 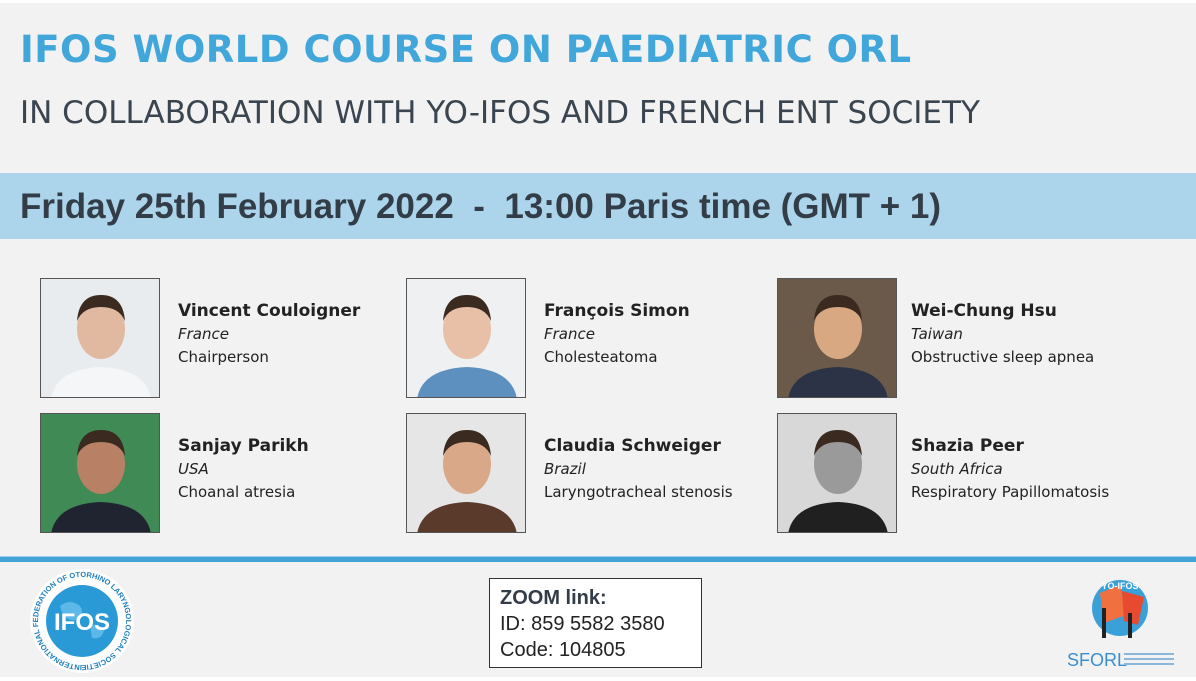 What do you see at coordinates (269, 334) in the screenshot?
I see `speaker-info: Vincent Couloigner France Chairperson` at bounding box center [269, 334].